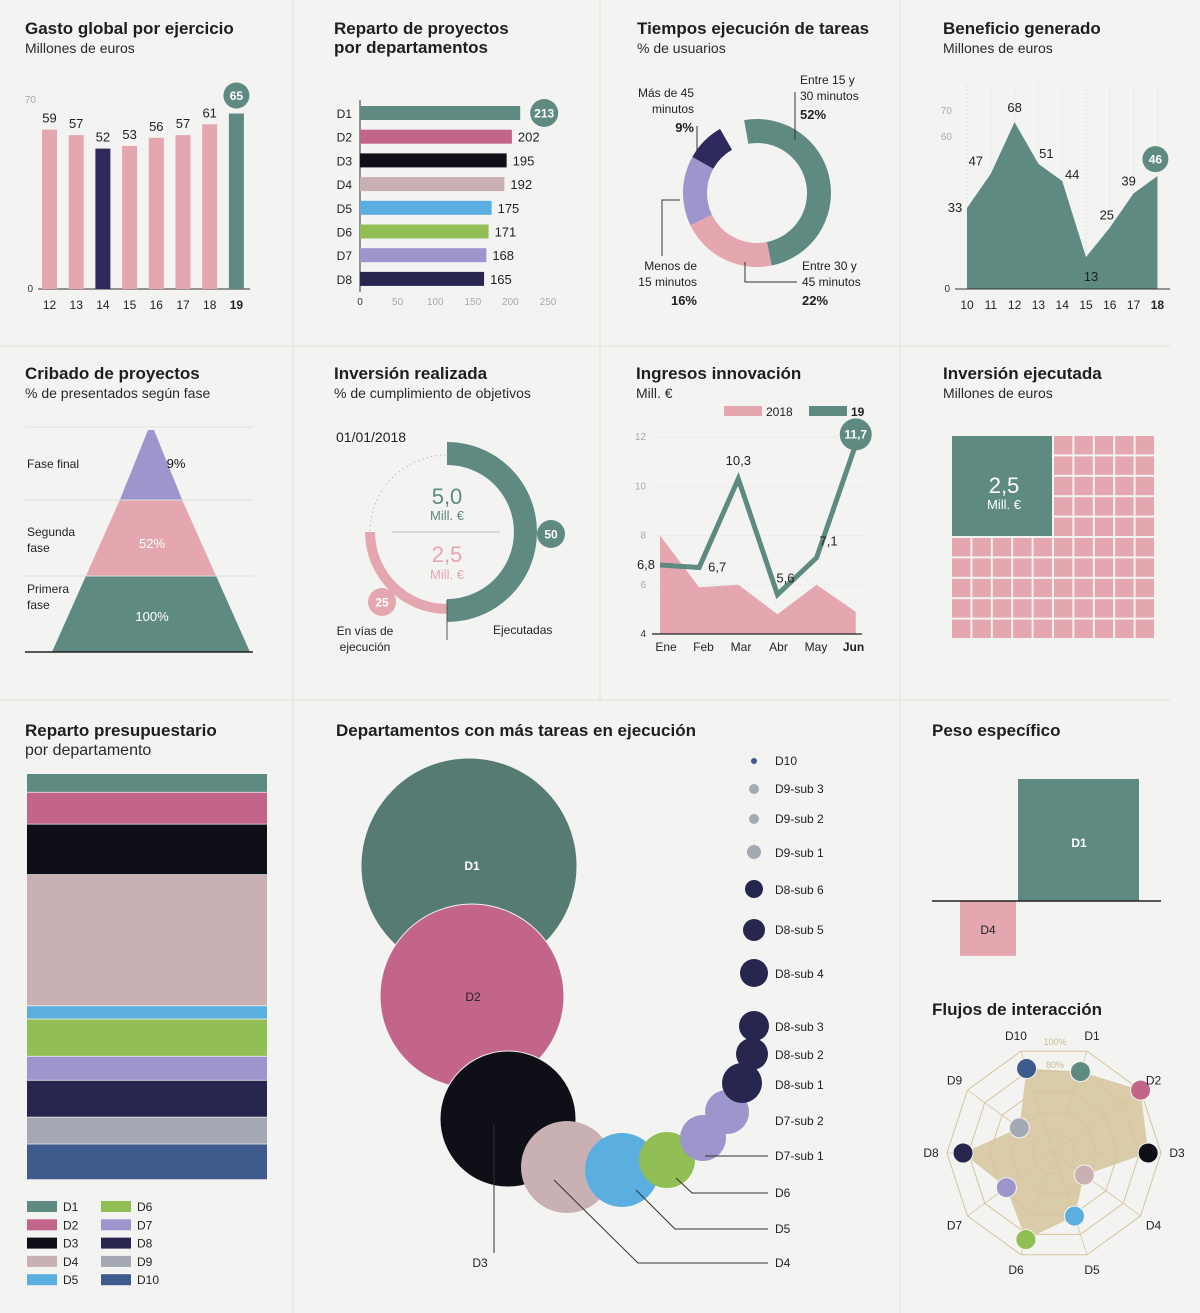 The image size is (1200, 1313). Describe the element at coordinates (1039, 305) in the screenshot. I see `beneficio-xtick: 13` at that location.